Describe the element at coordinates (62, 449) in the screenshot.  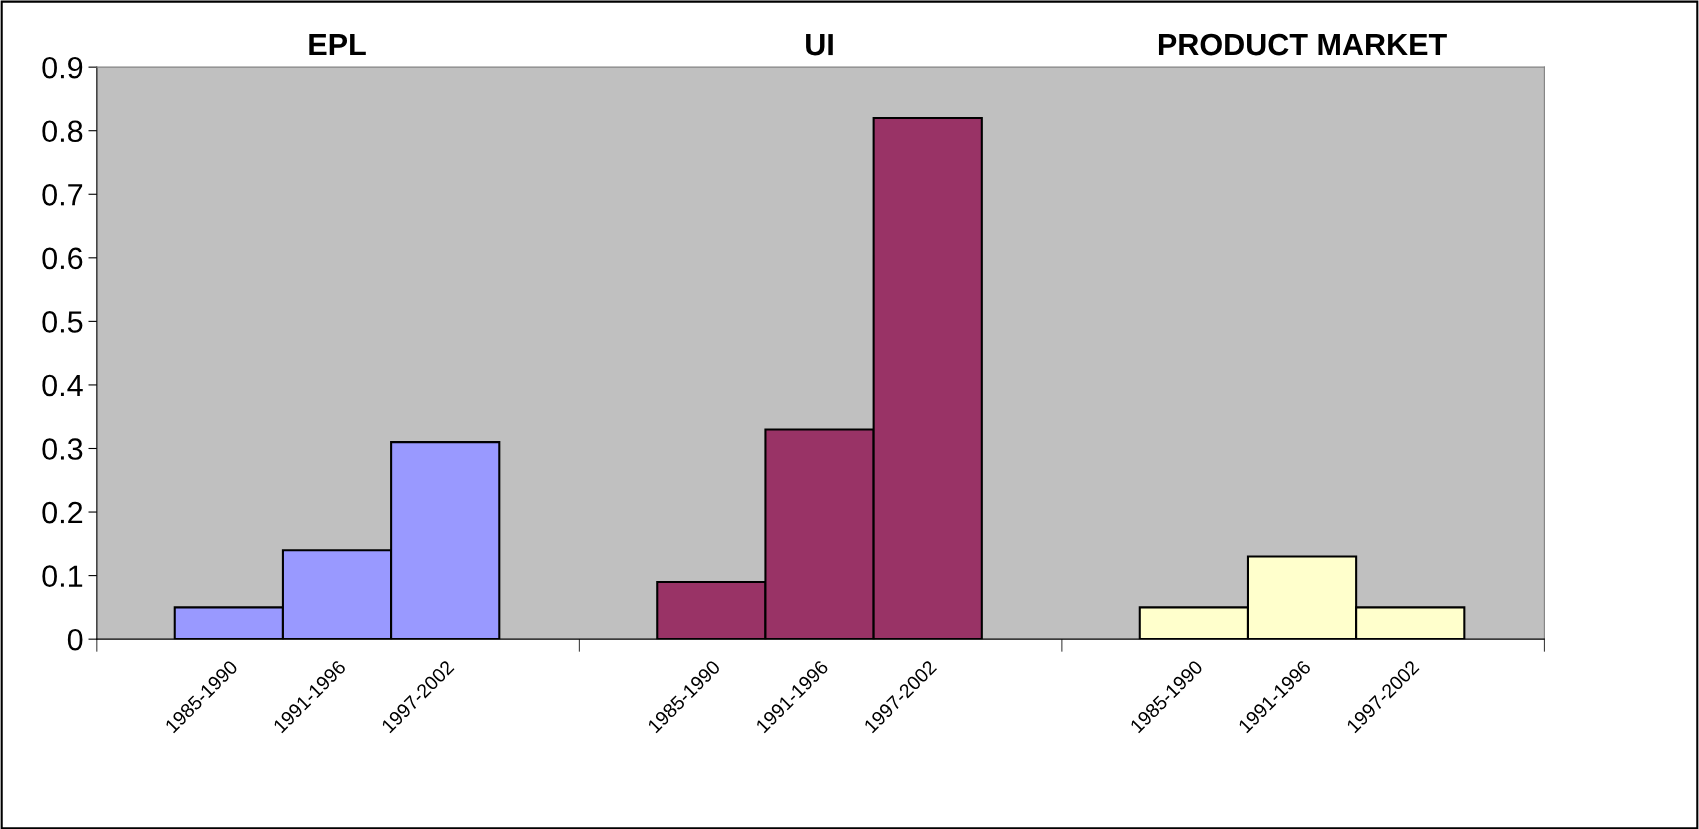
I see `y-tick-label: 0.3` at that location.